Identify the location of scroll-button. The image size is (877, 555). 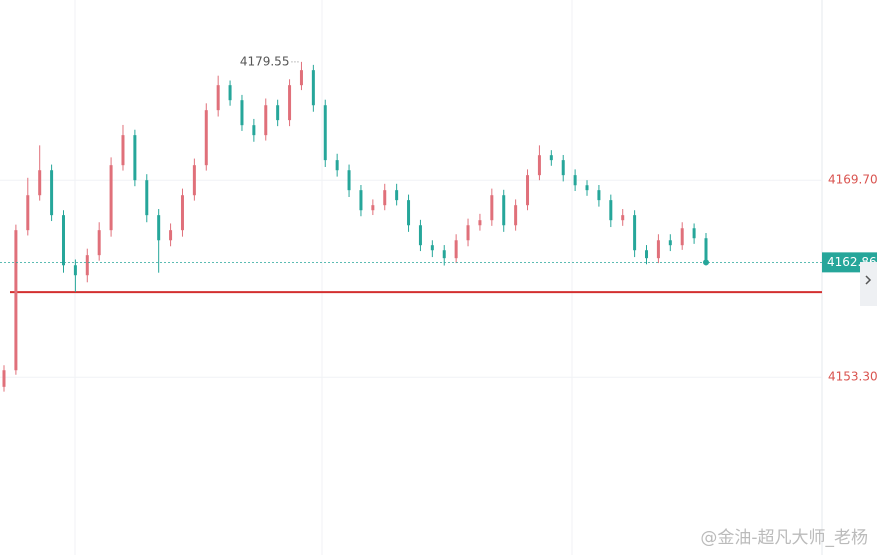
(868, 284).